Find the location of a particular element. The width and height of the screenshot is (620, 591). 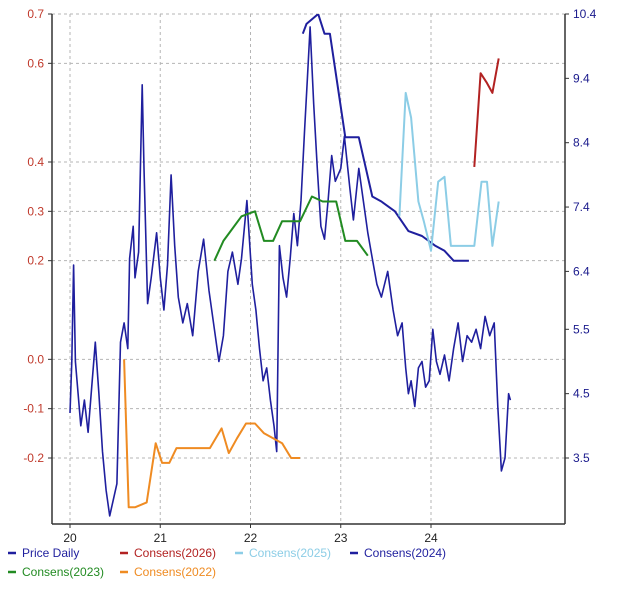

y-right-tick-label: 9.4 is located at coordinates (581, 78).